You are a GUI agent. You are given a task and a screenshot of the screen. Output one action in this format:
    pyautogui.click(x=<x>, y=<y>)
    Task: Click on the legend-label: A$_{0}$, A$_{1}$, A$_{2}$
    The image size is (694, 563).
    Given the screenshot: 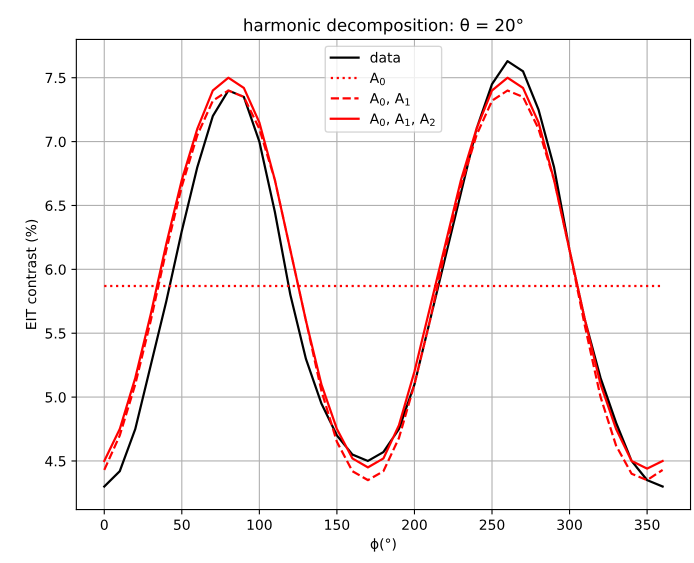 What is the action you would take?
    pyautogui.click(x=402, y=119)
    